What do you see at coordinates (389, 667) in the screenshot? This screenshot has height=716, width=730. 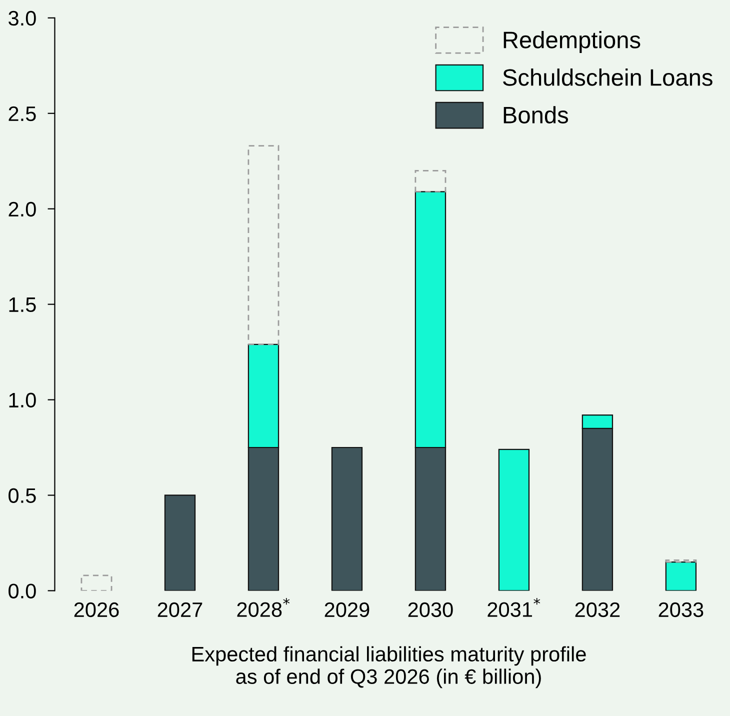 I see `x-axis-title: Expected financial liabilities maturity profile as of end of Q3 2026 (in € billion)` at bounding box center [389, 667].